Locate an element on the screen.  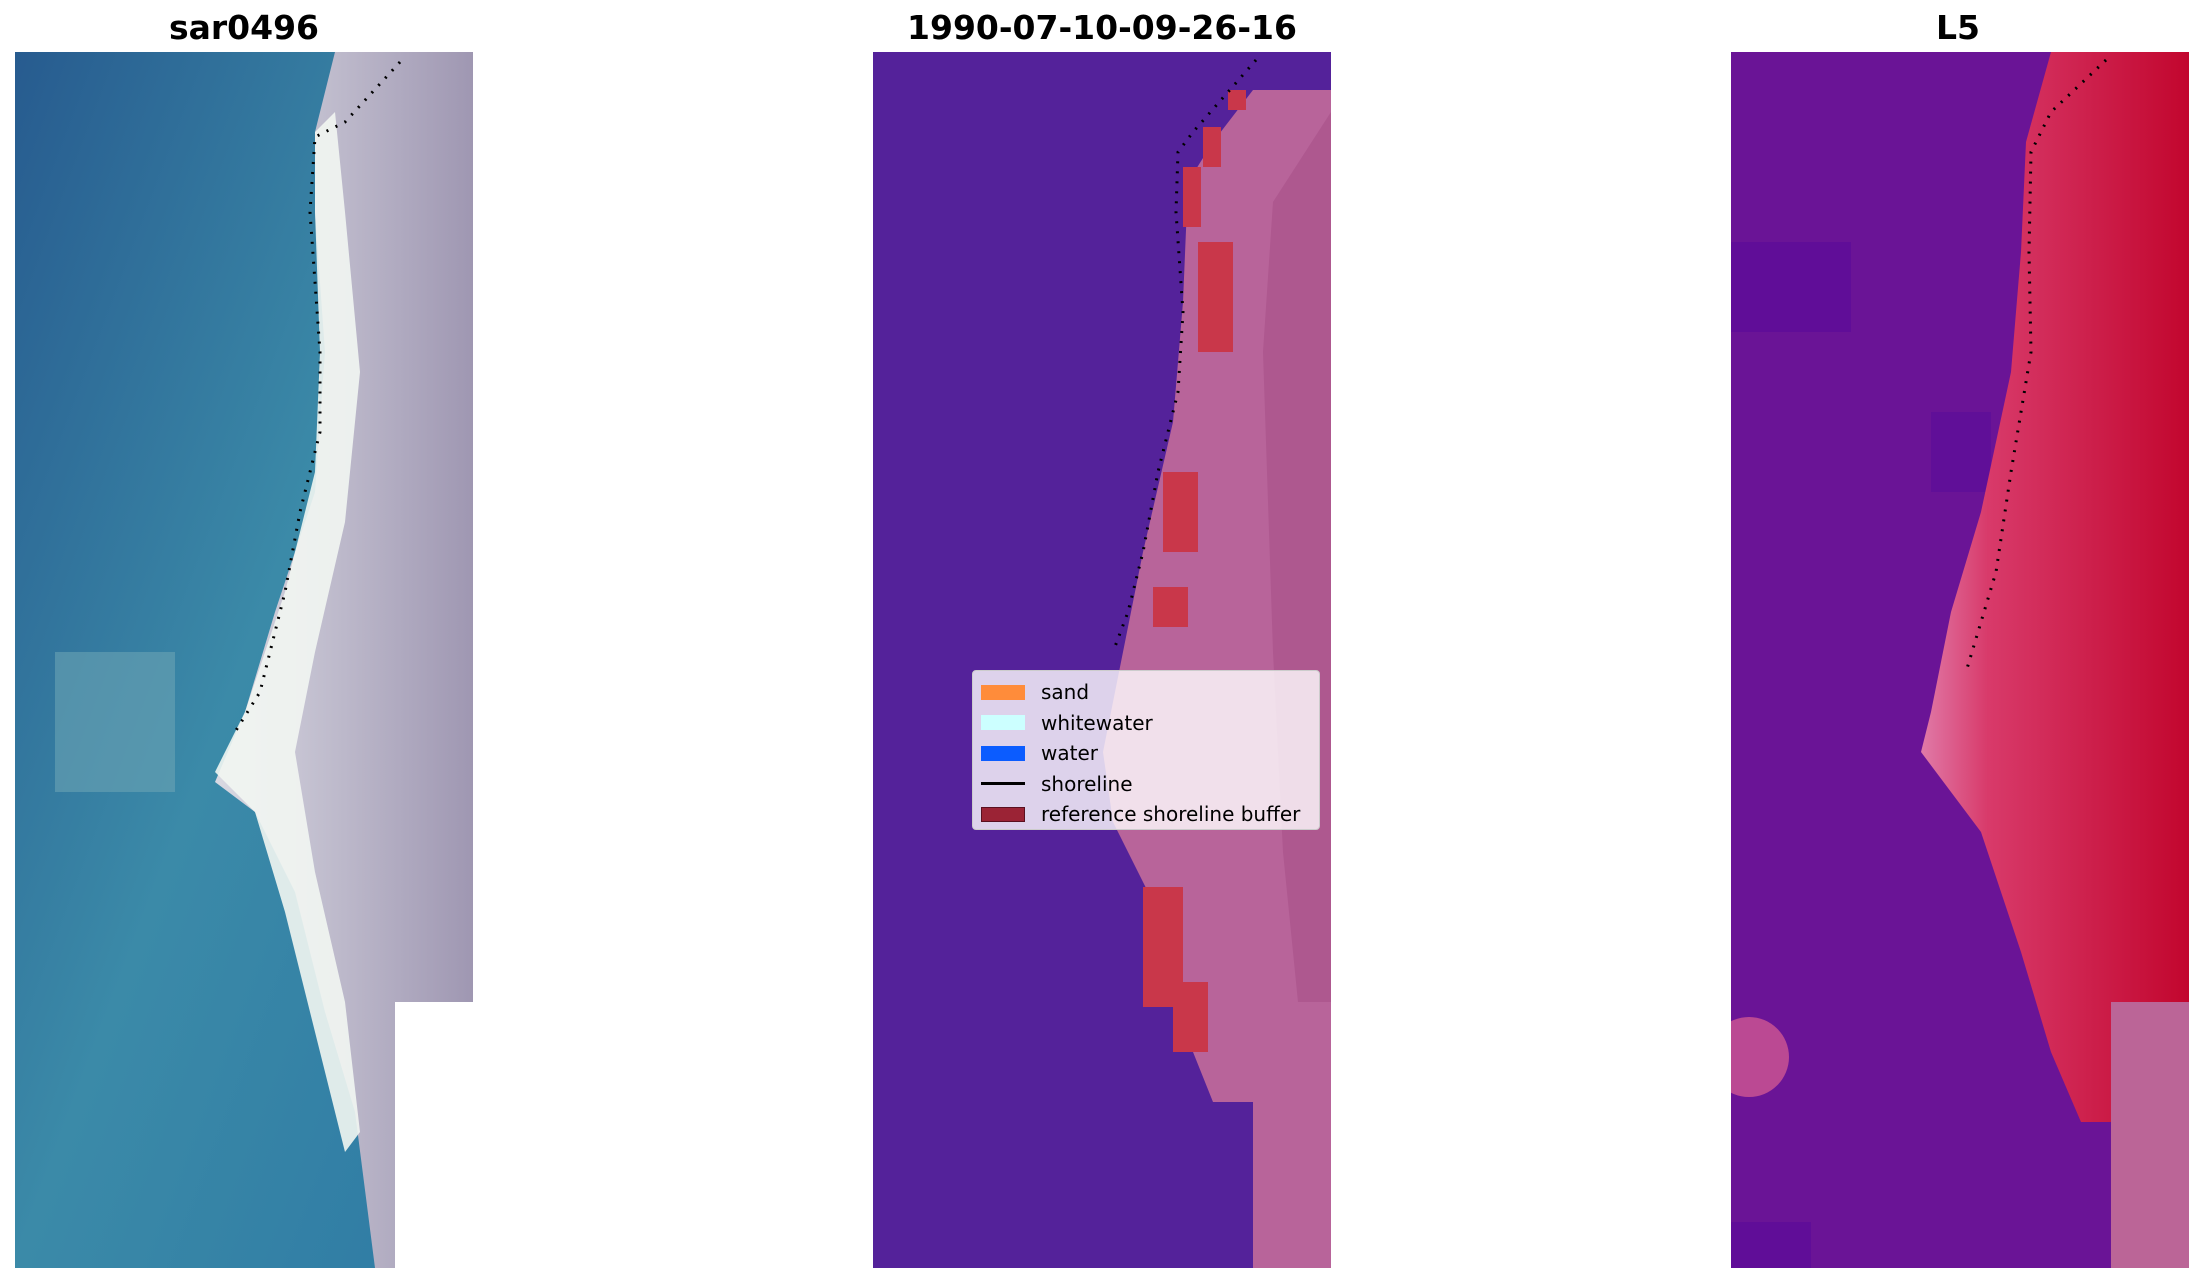
shoreline-line-swatch is located at coordinates (1003, 784).